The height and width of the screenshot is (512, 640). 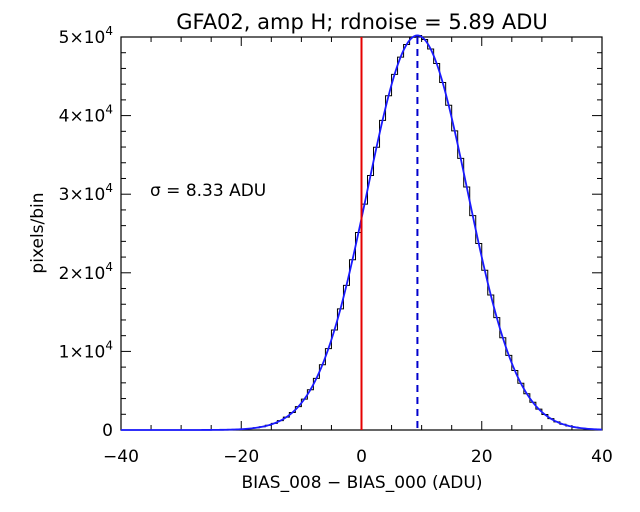 I want to click on x-tick-labels: −40 −20 0 20 40, so click(x=358, y=457).